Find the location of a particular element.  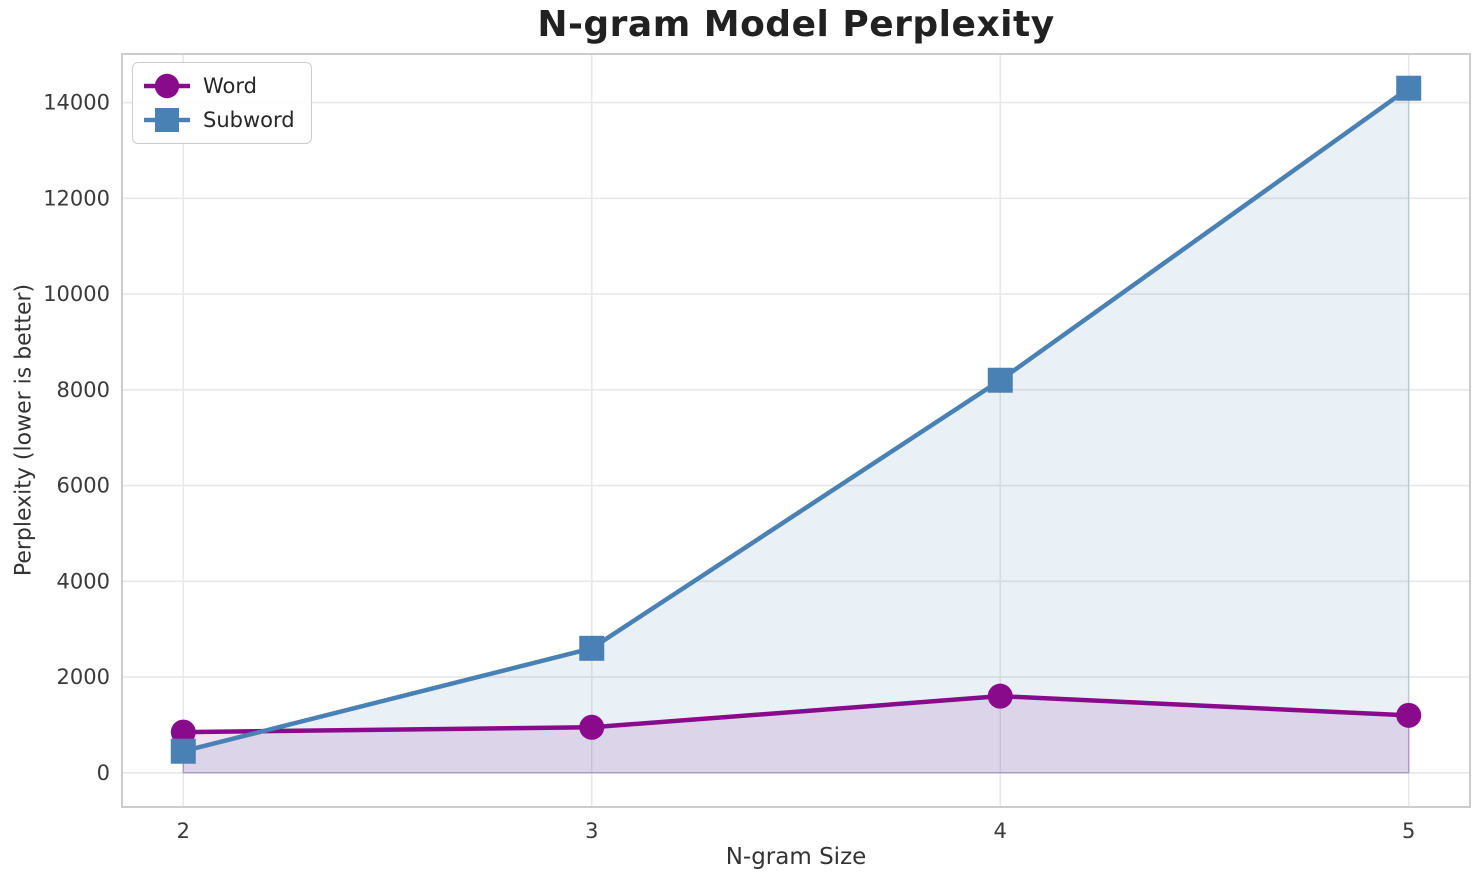

series-line-word is located at coordinates (796, 714).